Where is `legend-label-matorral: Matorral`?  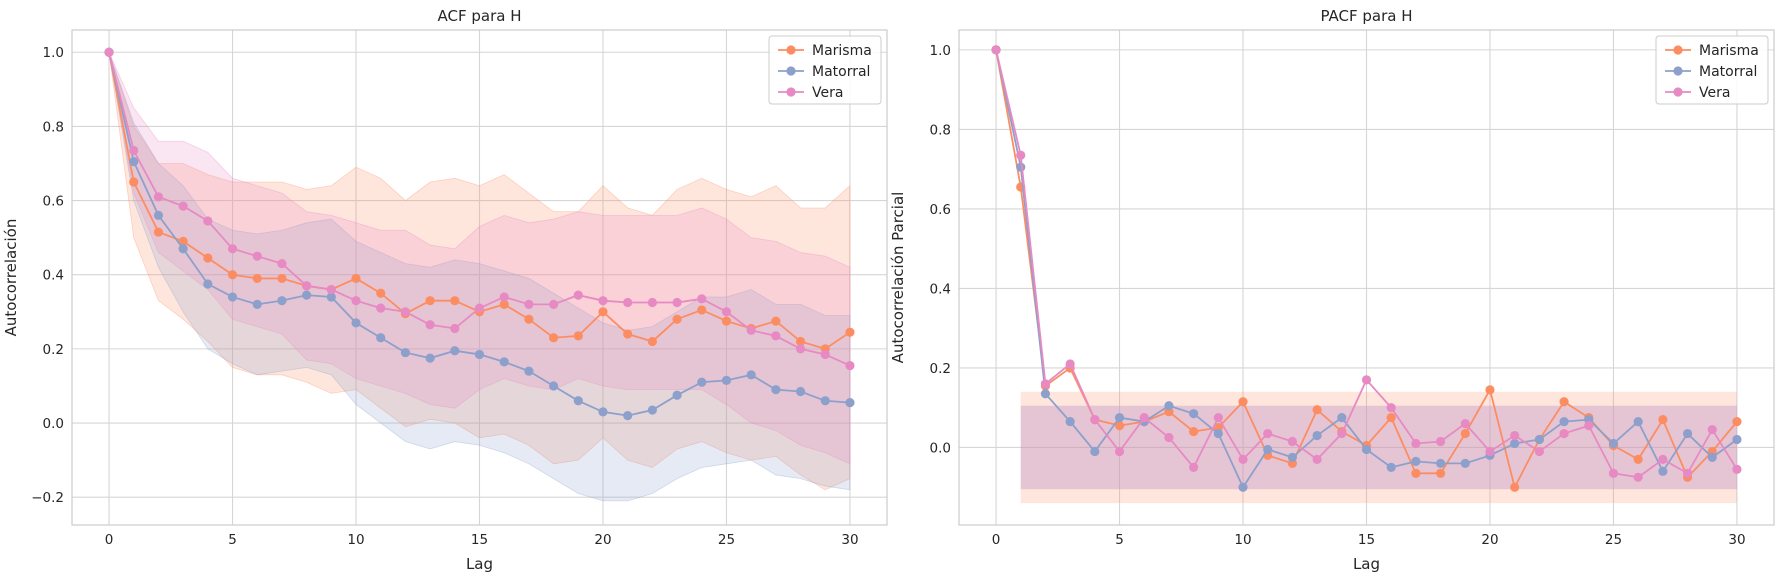
legend-label-matorral: Matorral is located at coordinates (1728, 72).